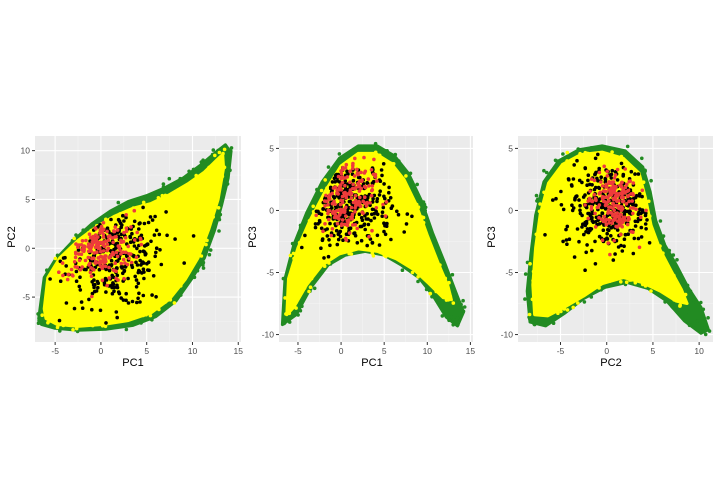 The image size is (720, 504). What do you see at coordinates (610, 234) in the screenshot?
I see `series-1-region` at bounding box center [610, 234].